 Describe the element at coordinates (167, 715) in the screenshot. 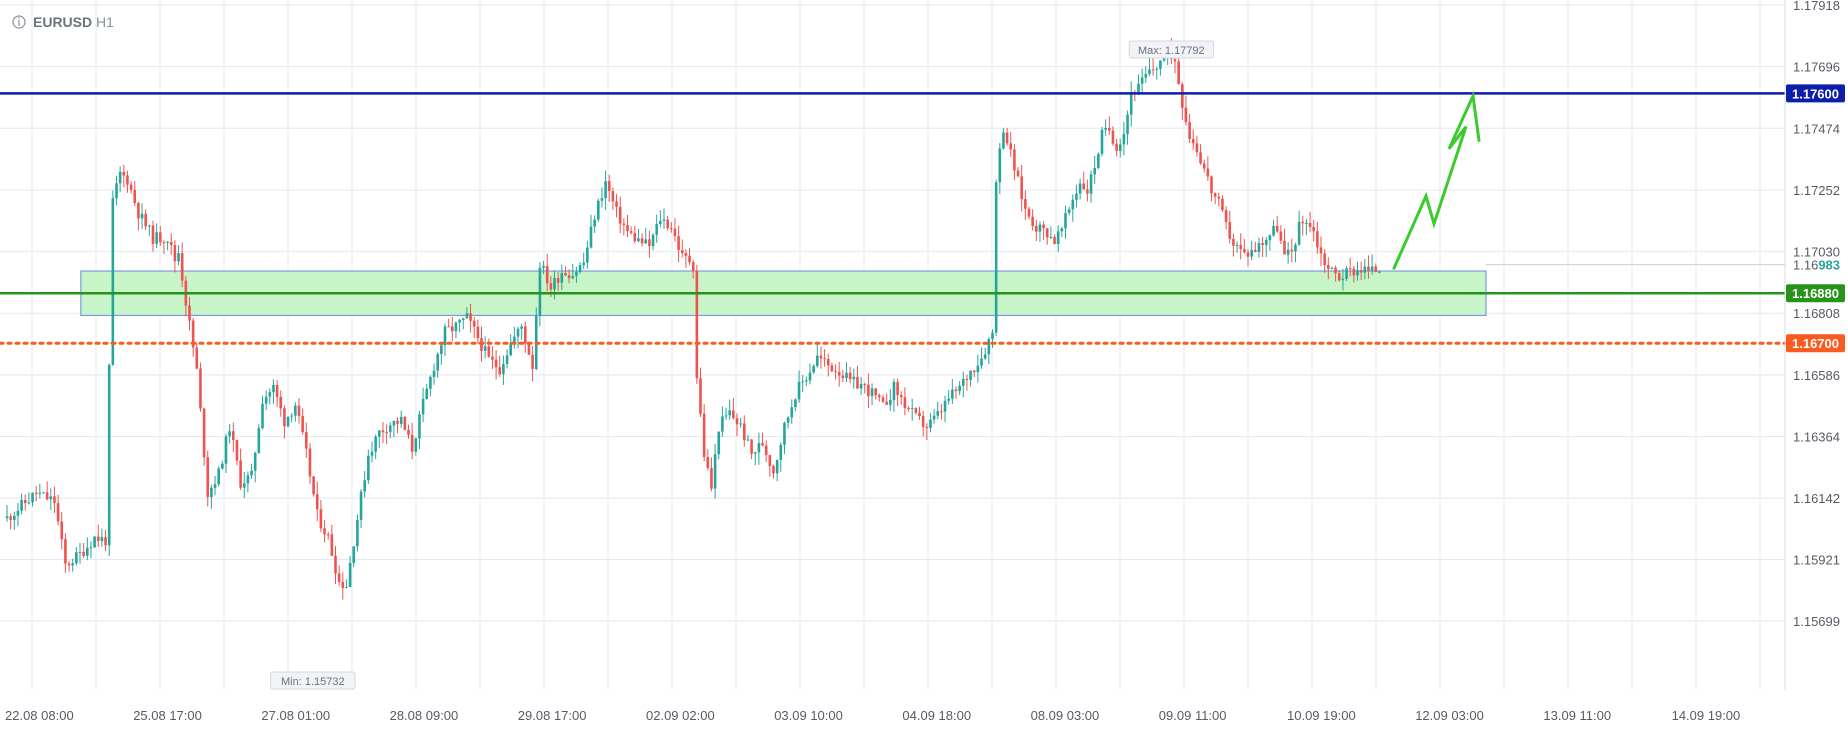

I see `x-tick-label: 25.08 17:00` at that location.